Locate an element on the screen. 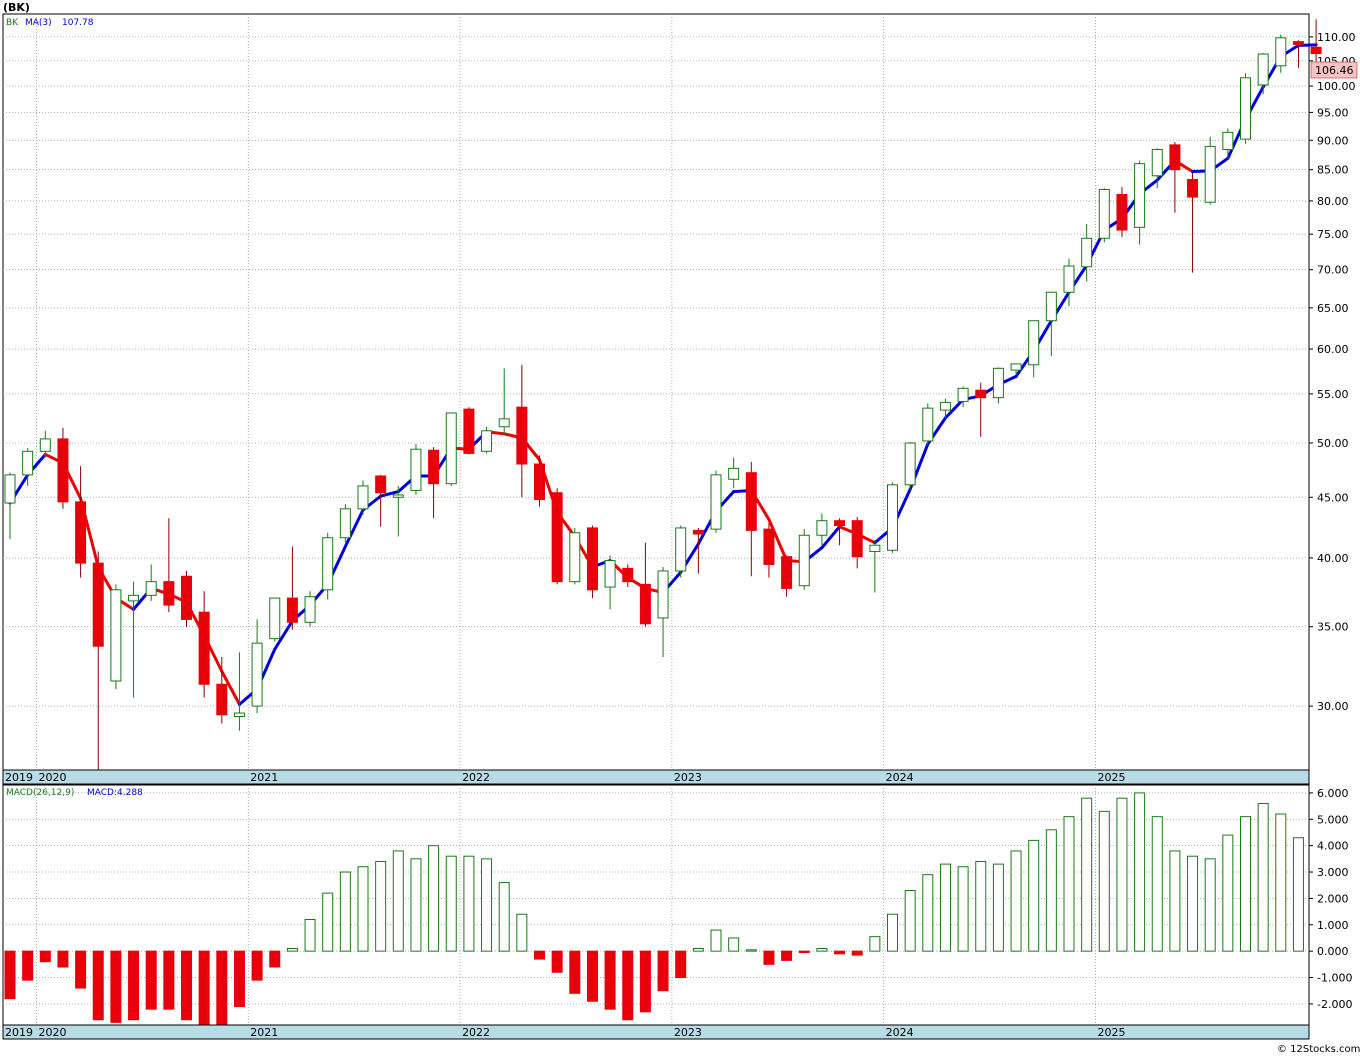 The image size is (1360, 1060). price-ytick-label: 95.00 is located at coordinates (1333, 112).